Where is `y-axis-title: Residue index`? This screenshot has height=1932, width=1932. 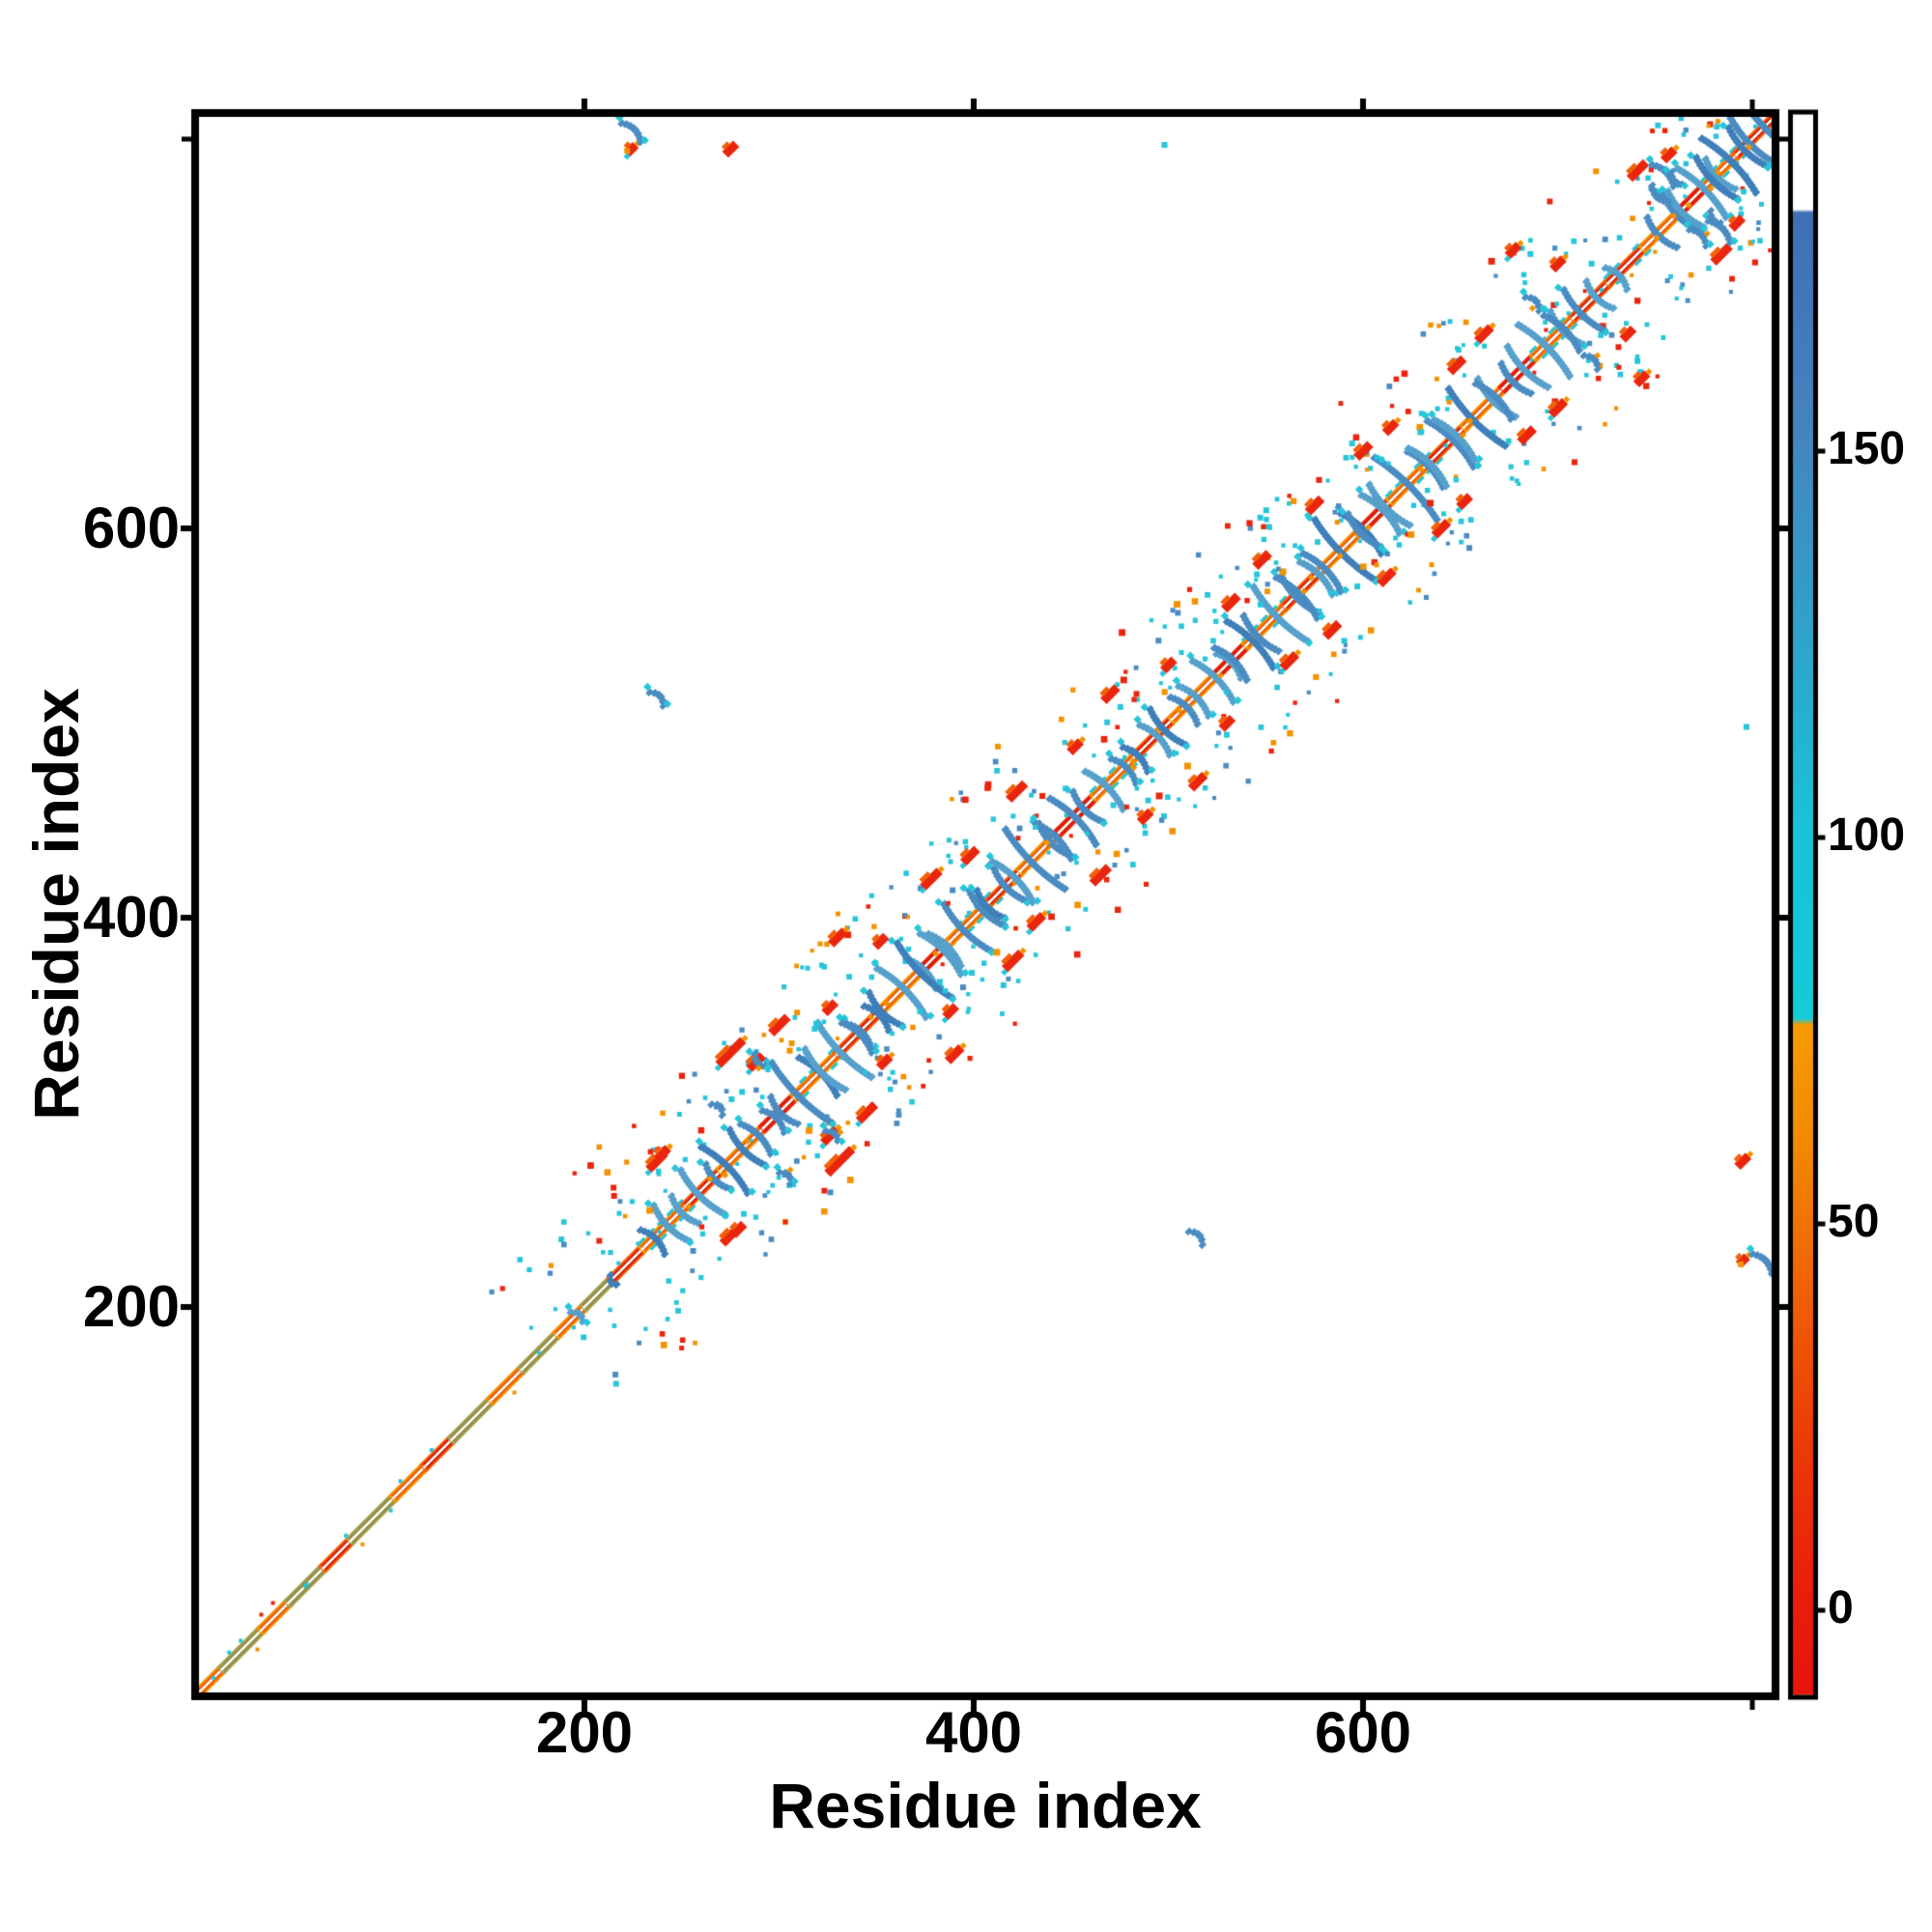
y-axis-title: Residue index is located at coordinates (56, 904).